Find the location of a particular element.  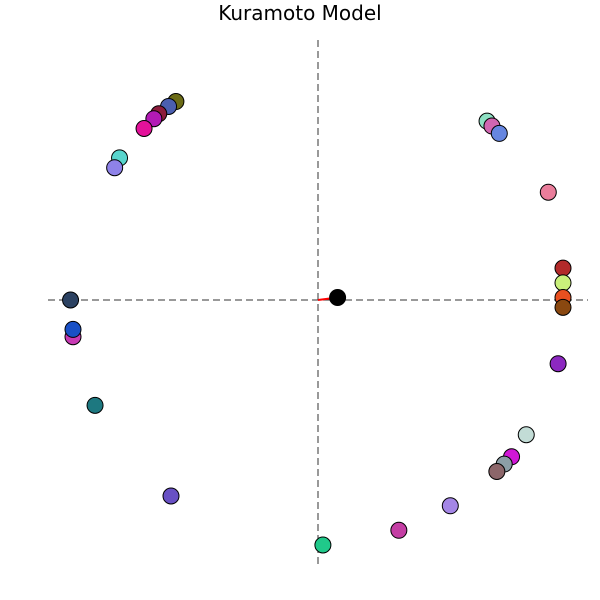

chart-title: Kuramoto Model is located at coordinates (300, 13).